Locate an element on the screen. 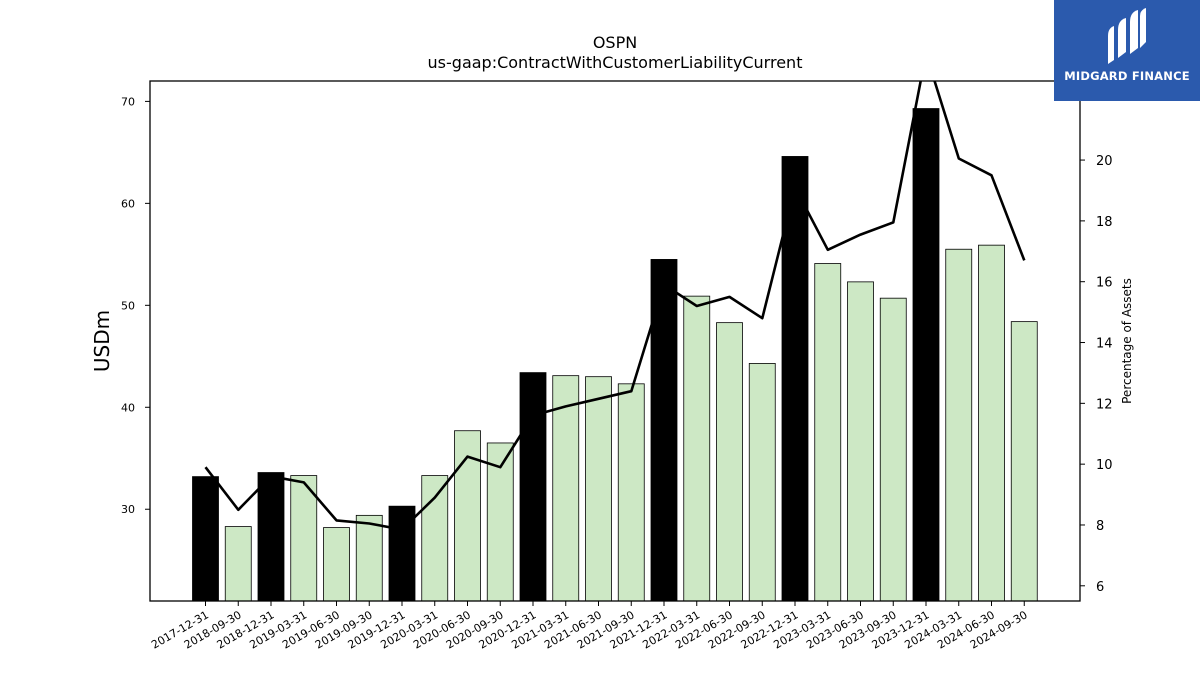 This screenshot has width=1200, height=675. brand-logo: MIDGARD FINANCE is located at coordinates (1127, 50).